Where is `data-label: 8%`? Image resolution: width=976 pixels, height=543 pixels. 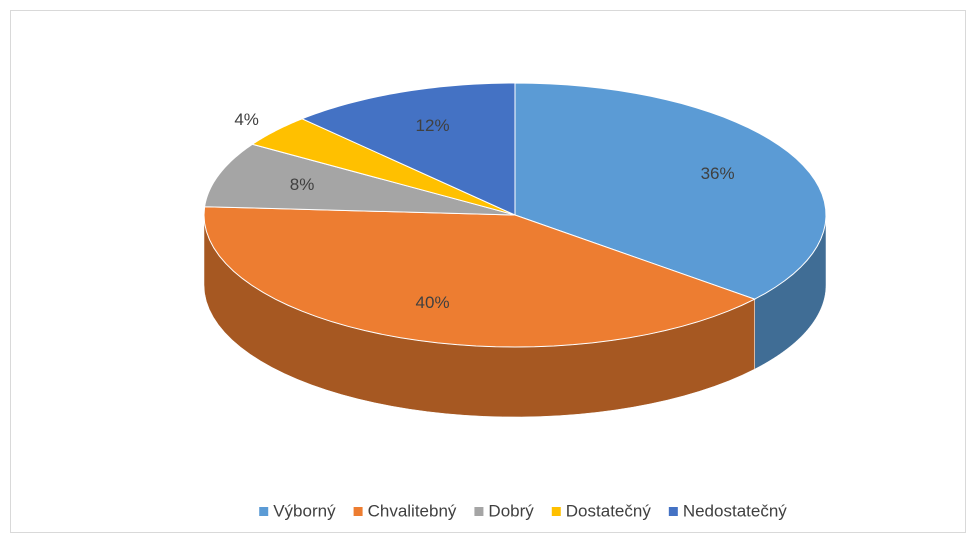
data-label: 8% is located at coordinates (302, 184).